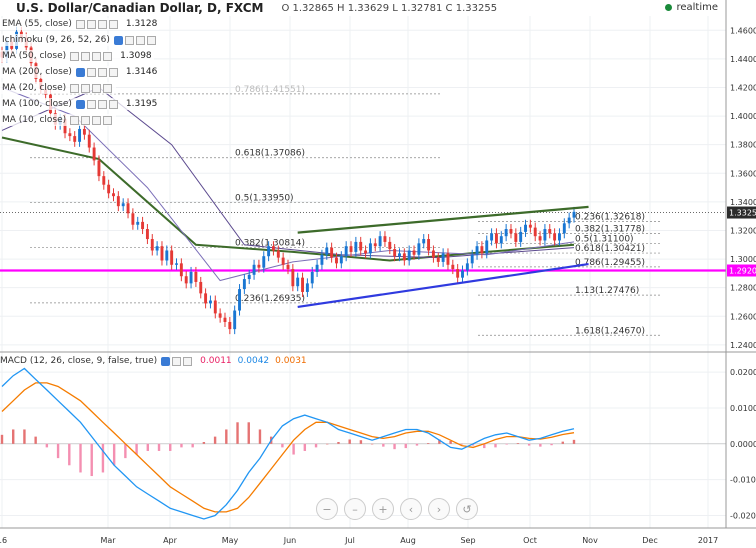  What do you see at coordinates (80, 40) in the screenshot?
I see `indicator-row: Ichimoku (9, 26, 52, 26)` at bounding box center [80, 40].